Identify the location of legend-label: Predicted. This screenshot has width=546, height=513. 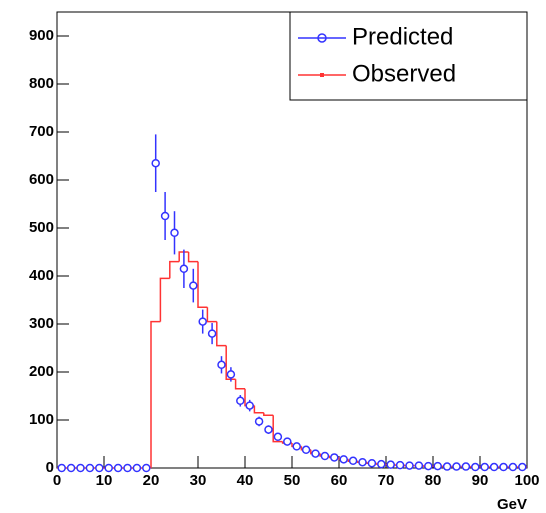
(402, 36).